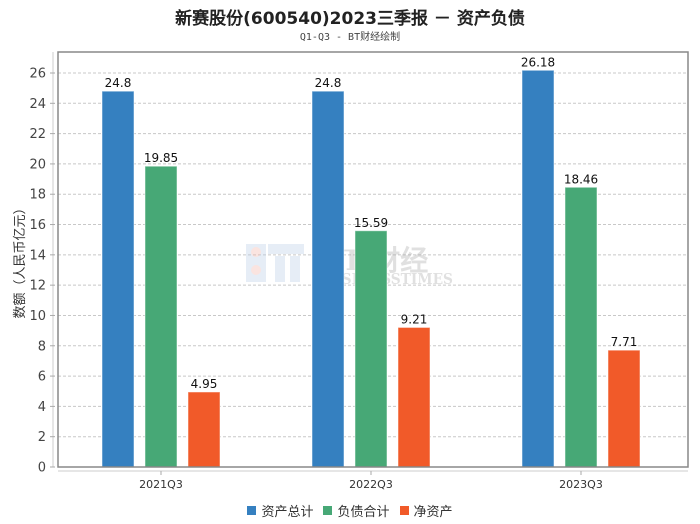 The image size is (700, 524). I want to click on y-tick-label: 16, so click(37, 225).